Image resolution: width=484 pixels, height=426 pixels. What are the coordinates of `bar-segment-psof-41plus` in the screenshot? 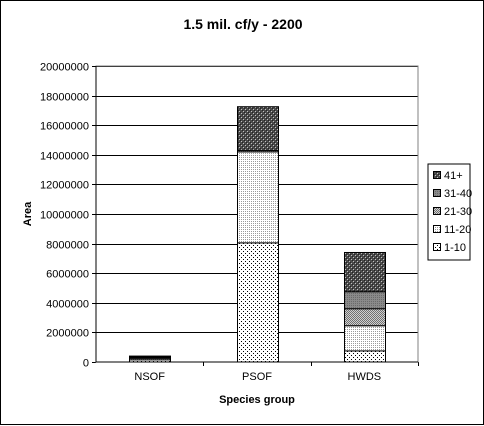 It's located at (258, 128).